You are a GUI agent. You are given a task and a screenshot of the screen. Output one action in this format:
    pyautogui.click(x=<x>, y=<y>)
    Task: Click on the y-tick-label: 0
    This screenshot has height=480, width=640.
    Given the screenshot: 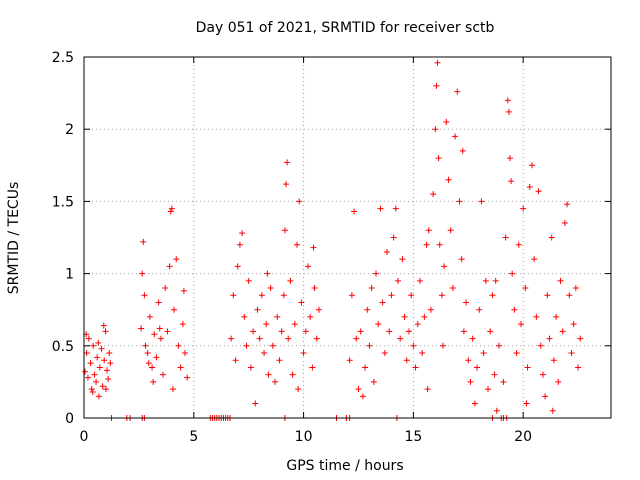 What is the action you would take?
    pyautogui.click(x=69, y=419)
    